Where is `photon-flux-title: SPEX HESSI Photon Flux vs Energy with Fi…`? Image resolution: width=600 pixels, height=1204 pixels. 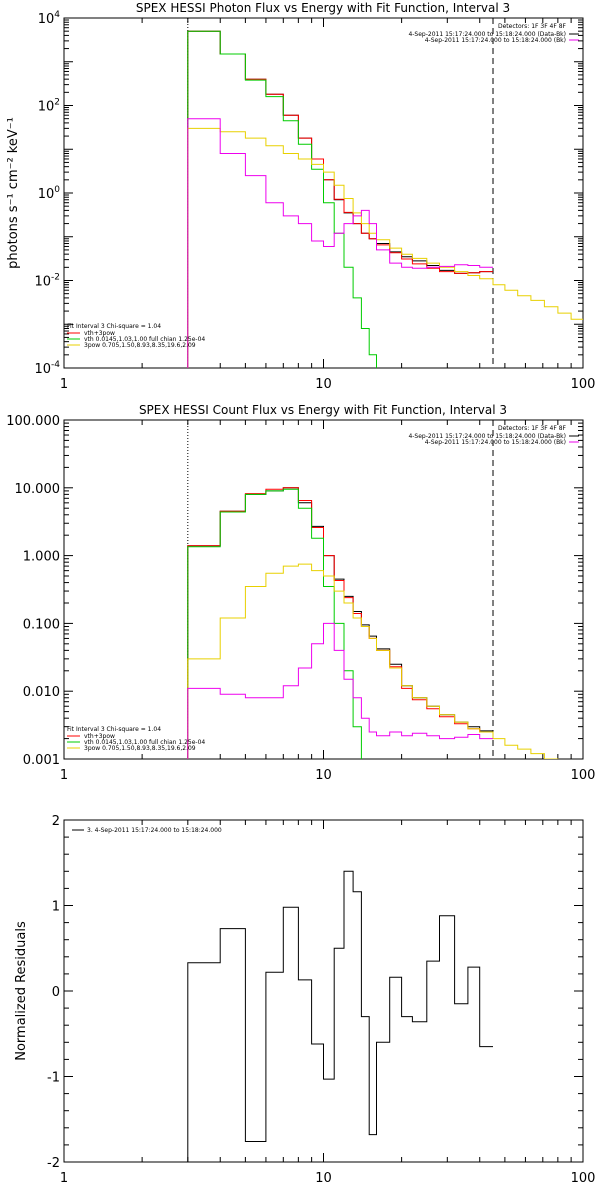
photon-flux-title: SPEX HESSI Photon Flux vs Energy with Fi… is located at coordinates (323, 8).